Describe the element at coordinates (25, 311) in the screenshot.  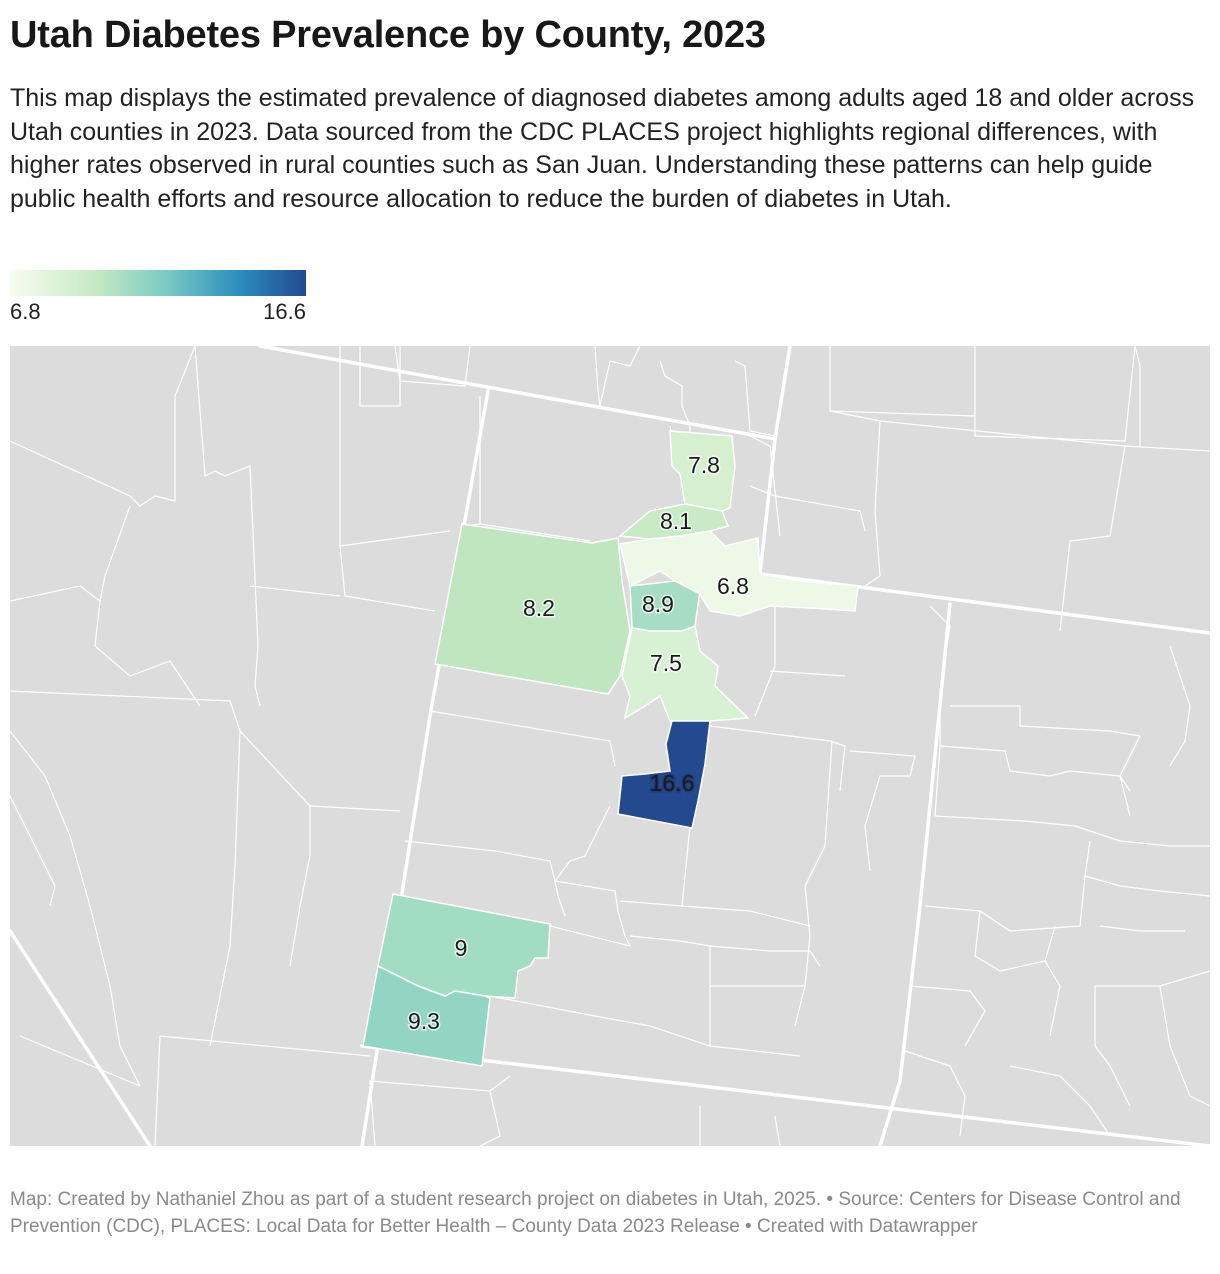
I see `legend-min-label: 6.8` at that location.